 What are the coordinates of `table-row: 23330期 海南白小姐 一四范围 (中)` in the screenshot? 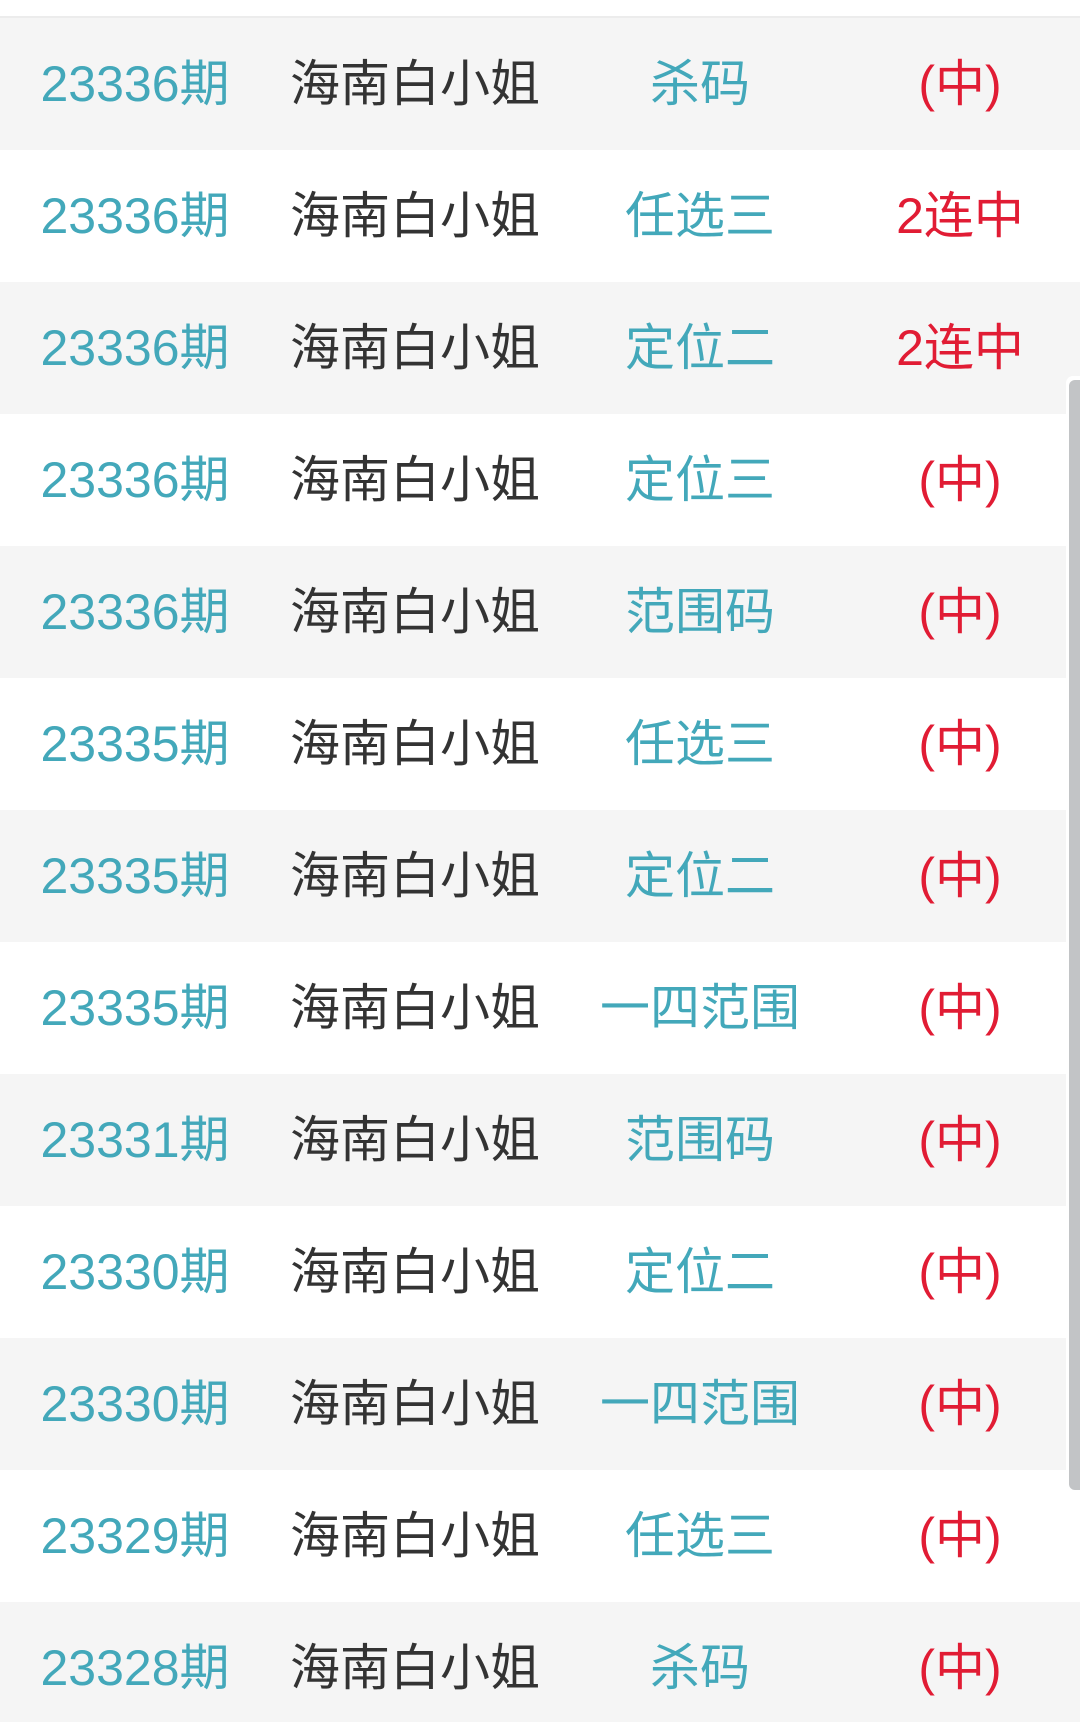 It's located at (540, 1404).